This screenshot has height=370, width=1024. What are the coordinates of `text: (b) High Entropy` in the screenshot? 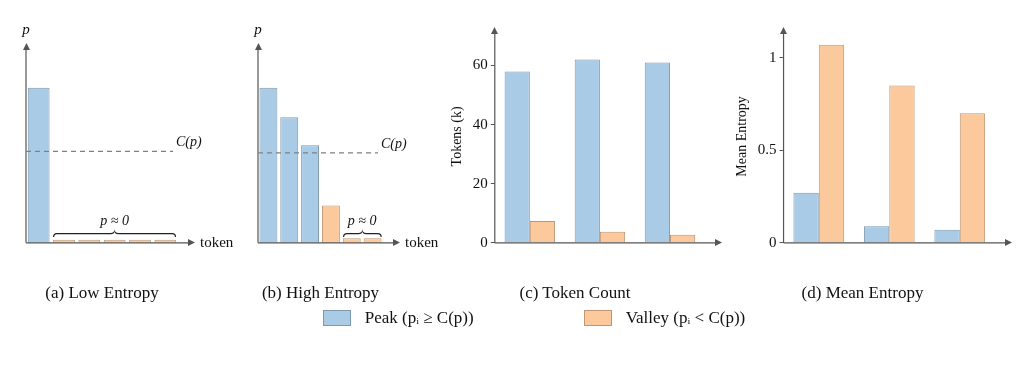 It's located at (320, 293).